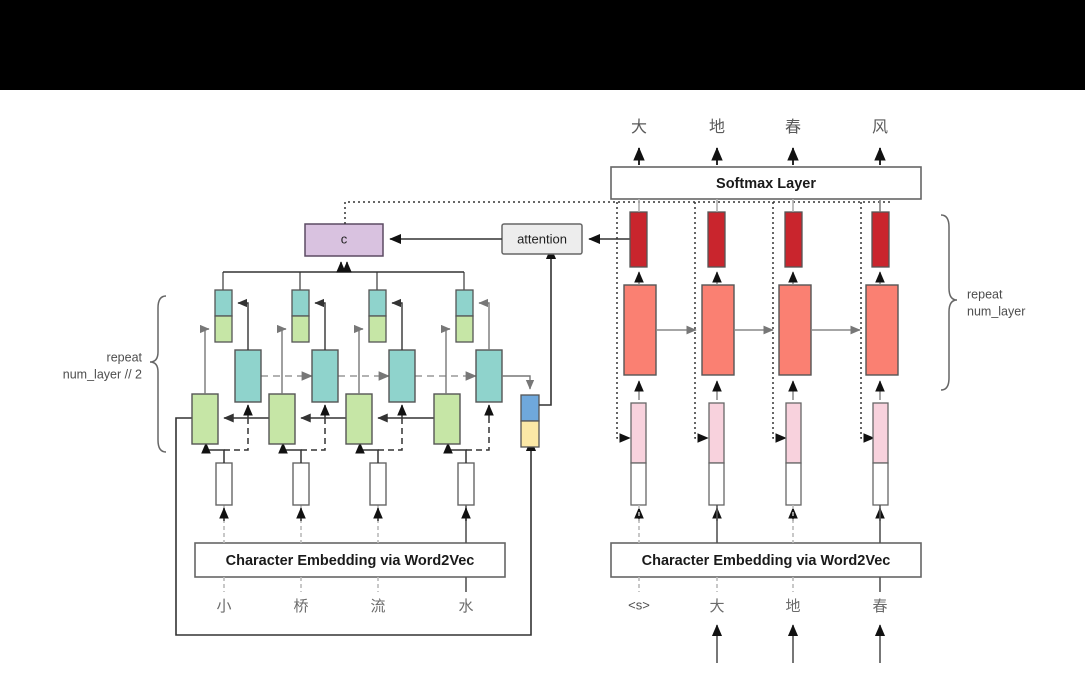 The image size is (1085, 681). I want to click on decoder-embed-bars, so click(759, 422).